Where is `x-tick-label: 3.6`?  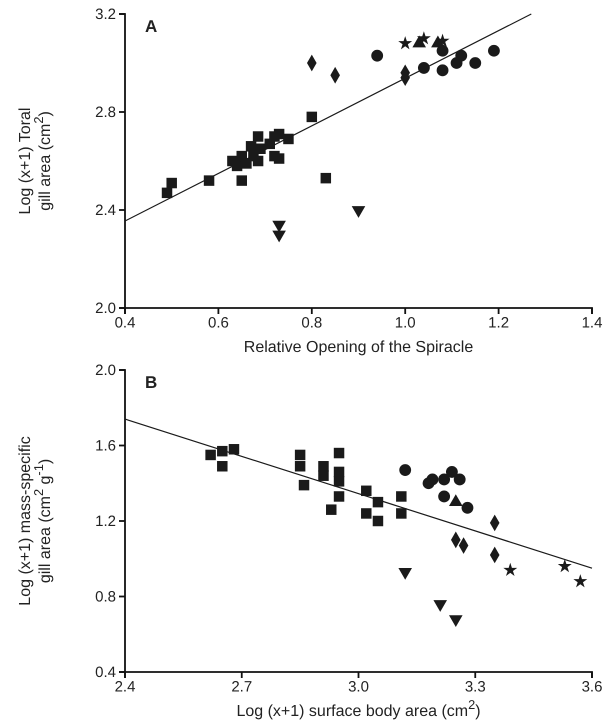
x-tick-label: 3.6 is located at coordinates (592, 687).